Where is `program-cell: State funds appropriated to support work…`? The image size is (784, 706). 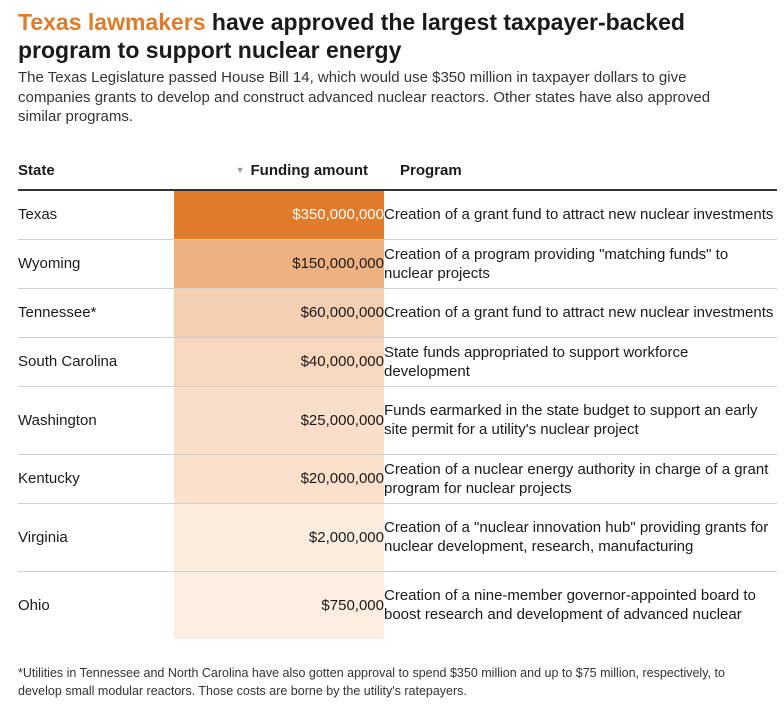
program-cell: State funds appropriated to support work… is located at coordinates (580, 362).